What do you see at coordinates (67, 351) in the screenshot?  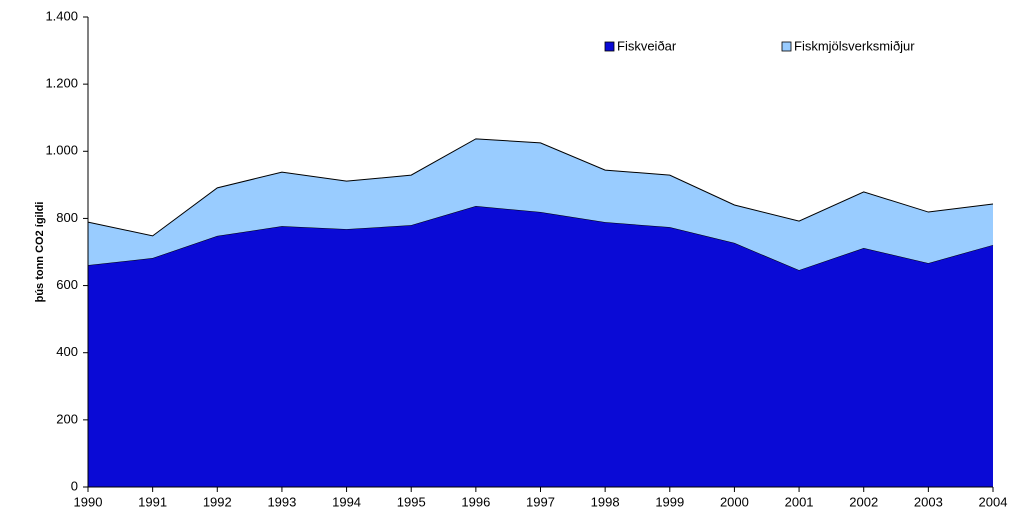 I see `y-tick-label: 400` at bounding box center [67, 351].